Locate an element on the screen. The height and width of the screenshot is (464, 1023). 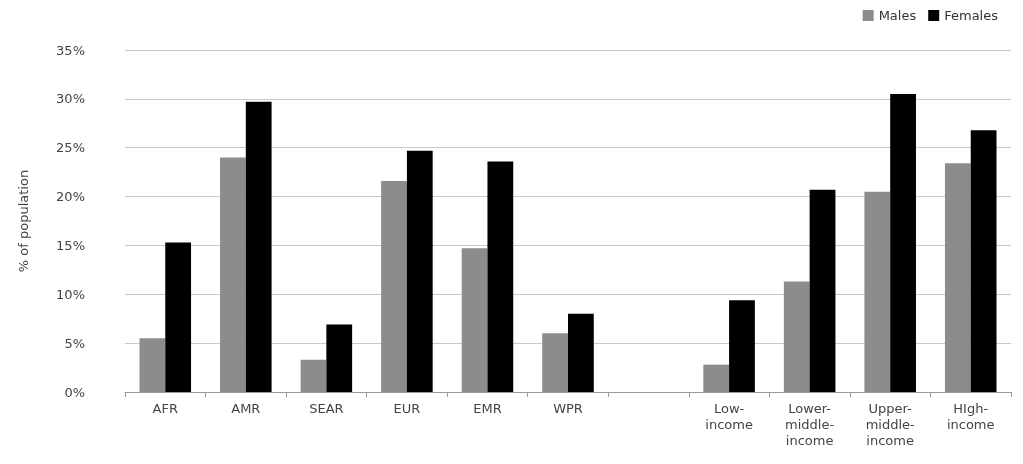
y-tick-label: 30% is located at coordinates (70, 99).